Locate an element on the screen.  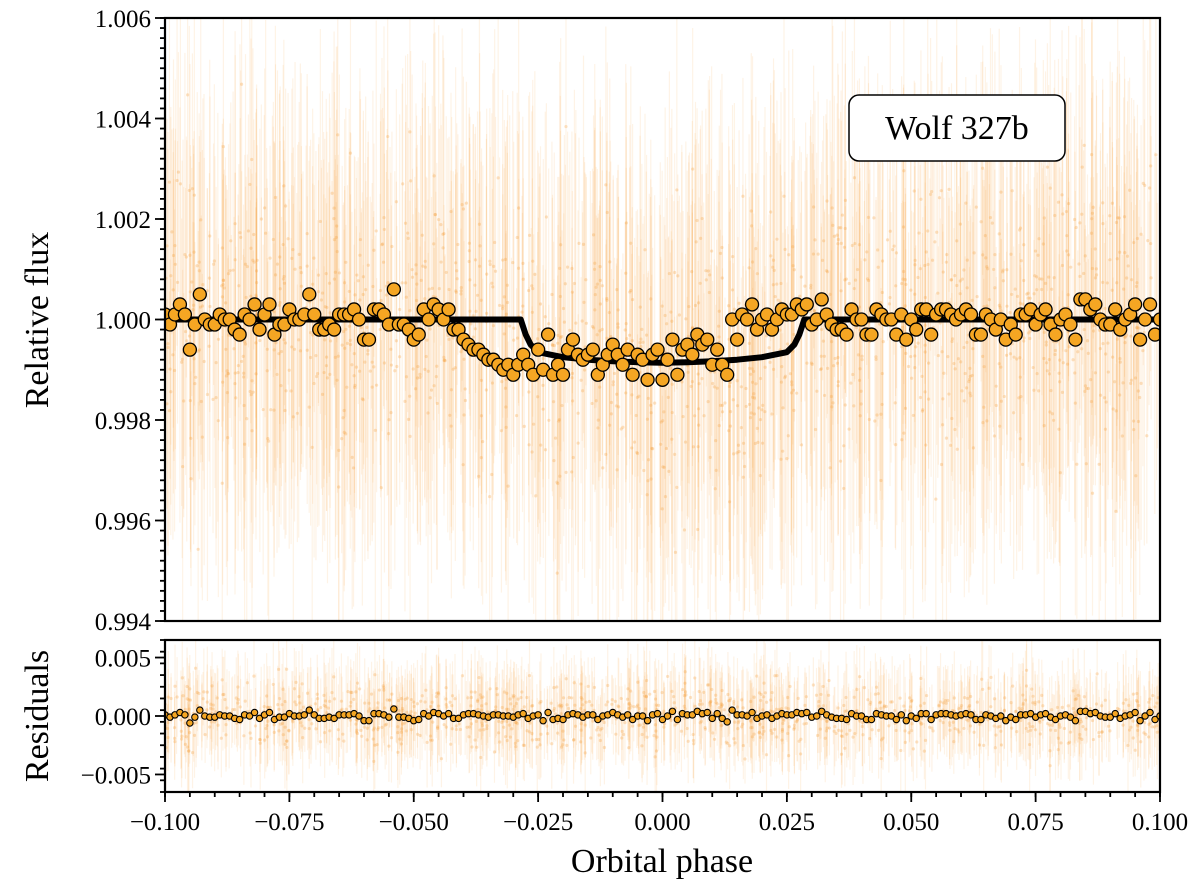
planet-label-box: Wolf 327b is located at coordinates (957, 128).